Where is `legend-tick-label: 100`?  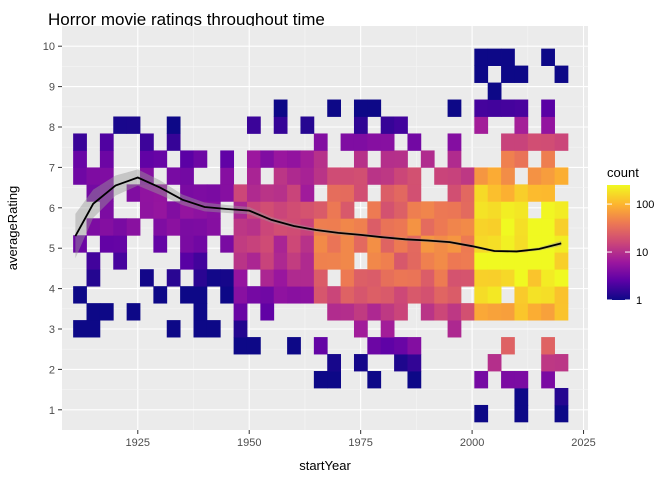
legend-tick-label: 100 is located at coordinates (645, 205).